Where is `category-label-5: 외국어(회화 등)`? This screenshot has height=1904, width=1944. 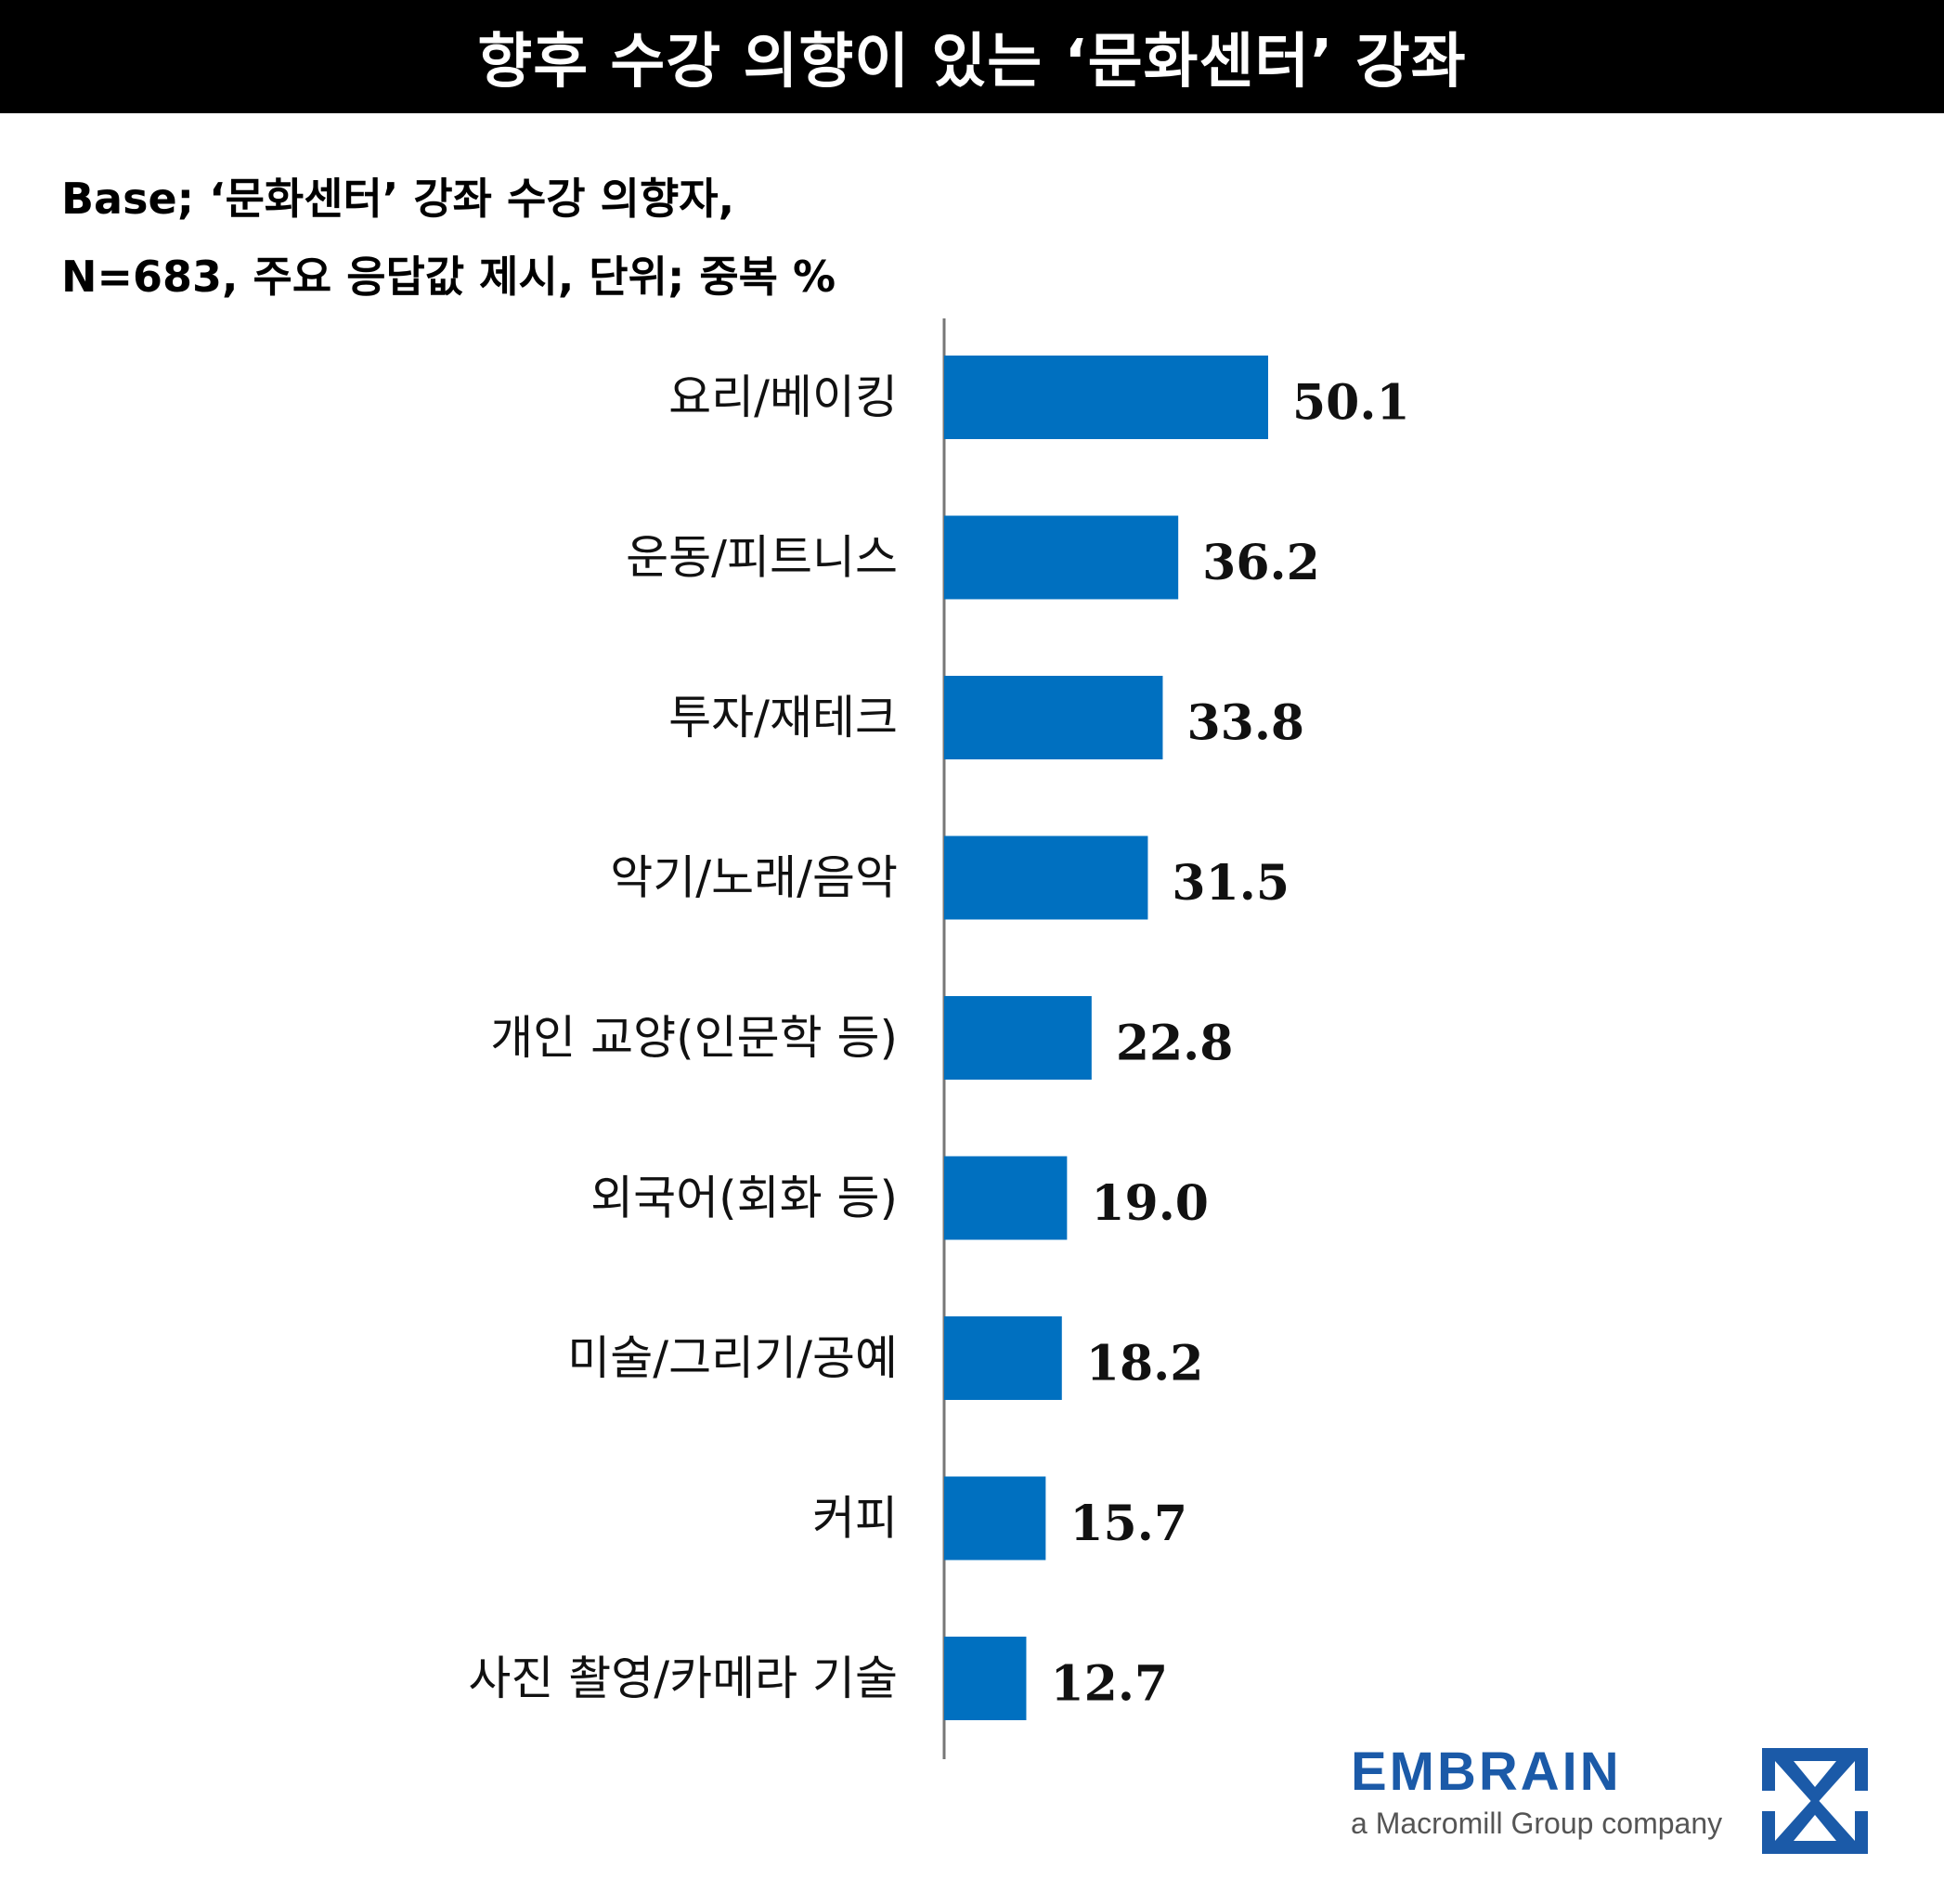 category-label-5: 외국어(회화 등) is located at coordinates (744, 1198).